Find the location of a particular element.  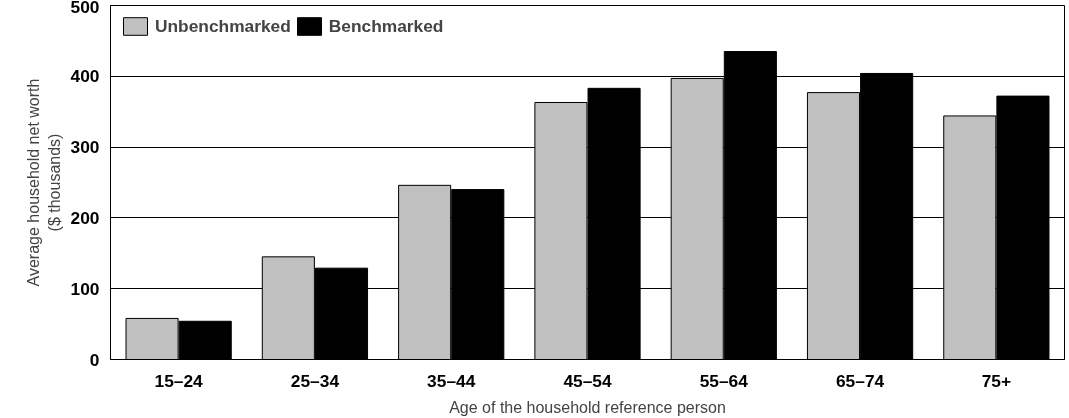

x-tick-label: 25–34 is located at coordinates (315, 380).